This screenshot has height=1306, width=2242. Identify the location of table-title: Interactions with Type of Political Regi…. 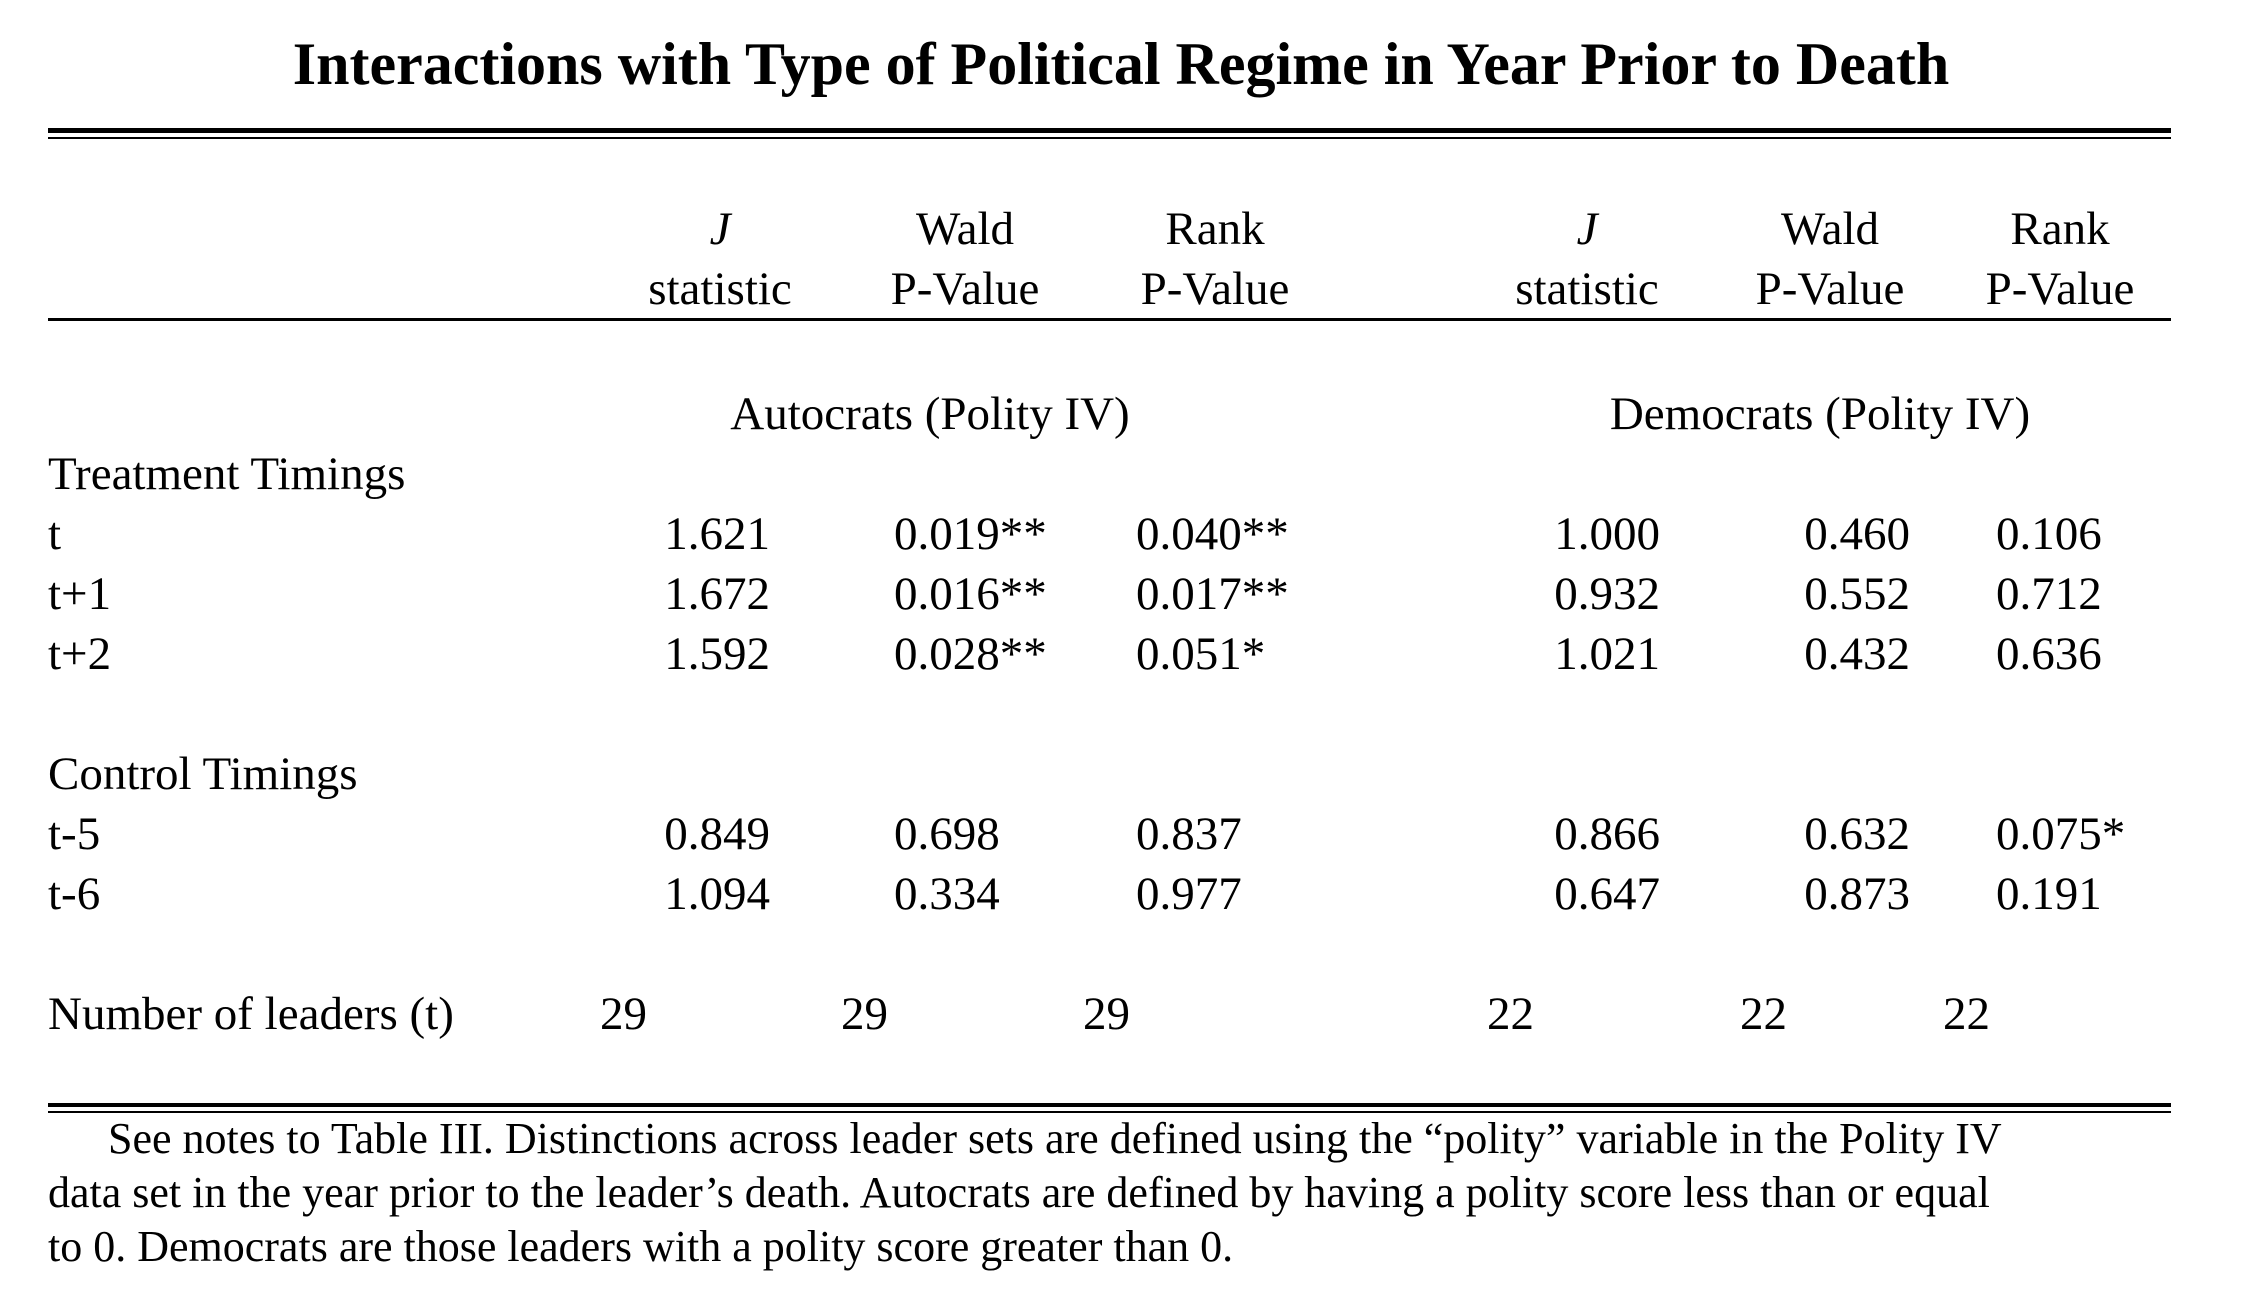
(1121, 64).